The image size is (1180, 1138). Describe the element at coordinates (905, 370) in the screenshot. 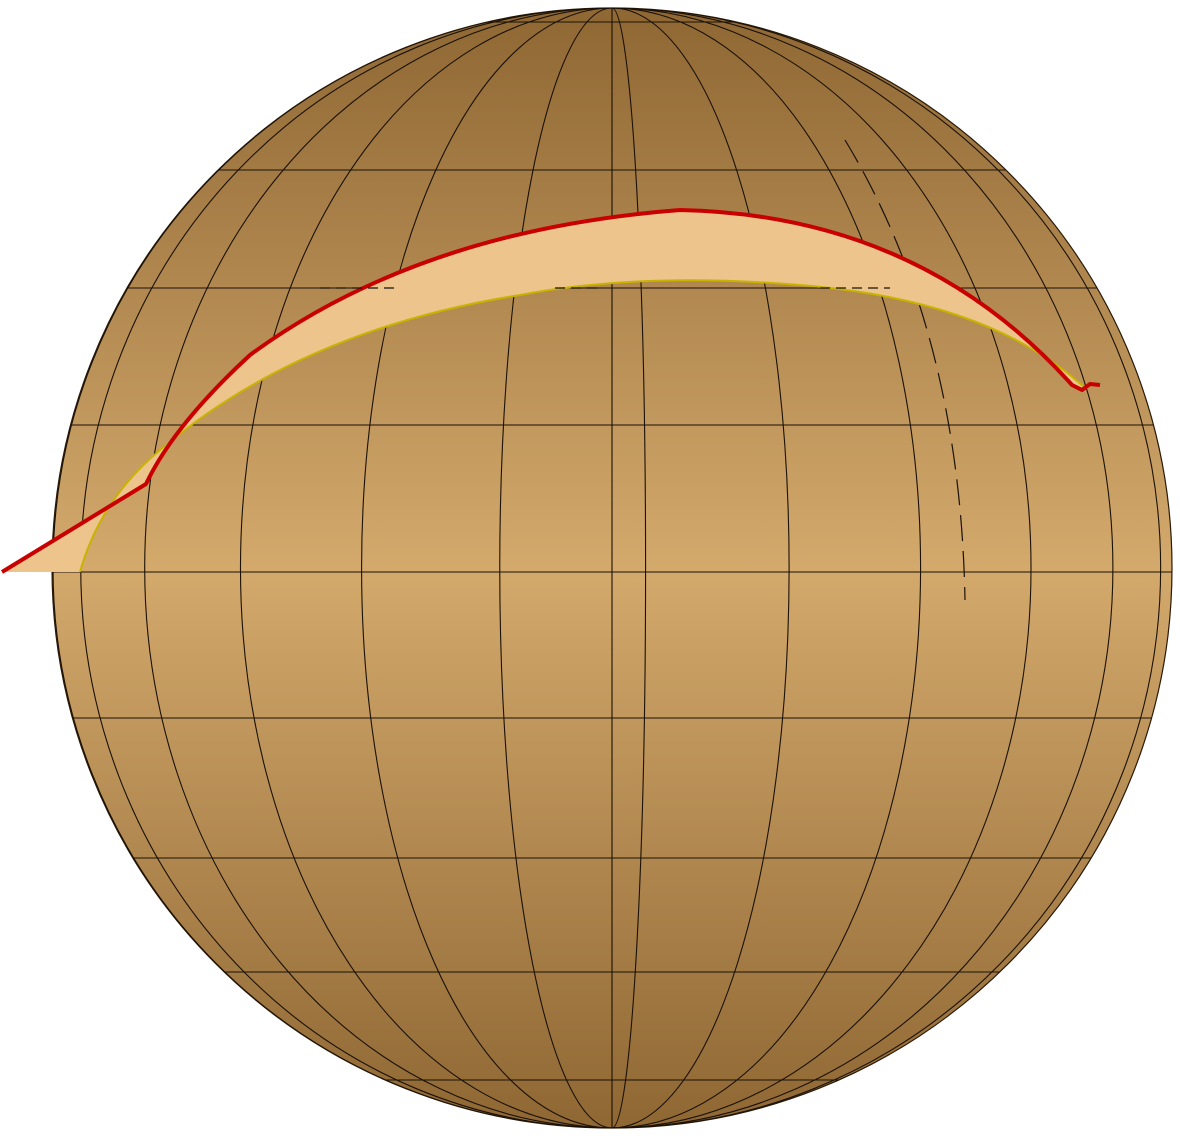

I see `hidden-meridian-dashed` at that location.